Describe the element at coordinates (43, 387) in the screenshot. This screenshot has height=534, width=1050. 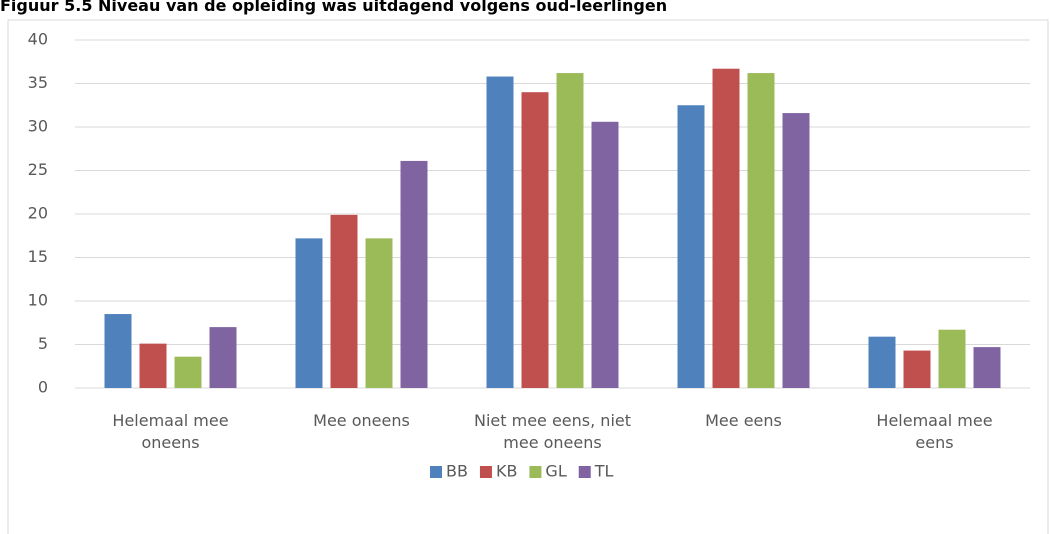
I see `y-tick-label: 0` at that location.